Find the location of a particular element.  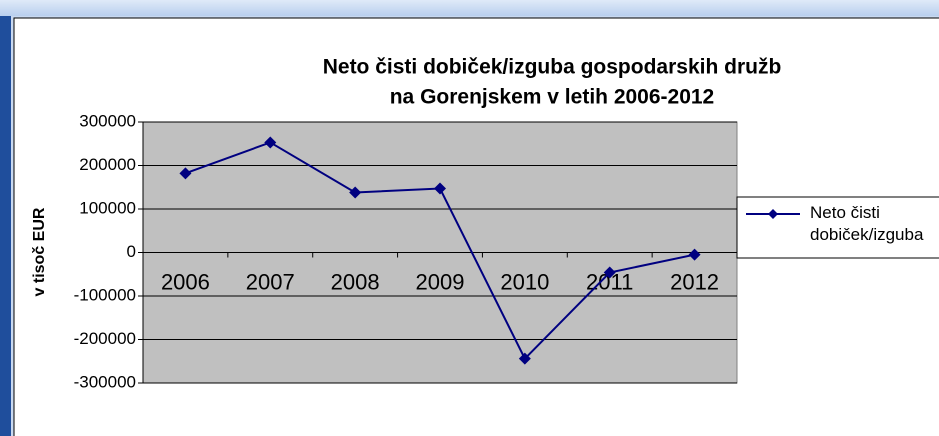

legend-box is located at coordinates (837, 227).